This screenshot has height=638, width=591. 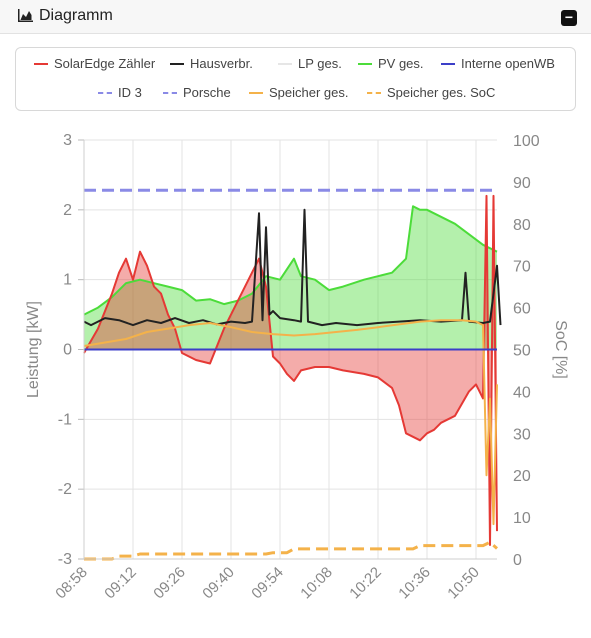 I want to click on legend-item-pv-ges: PV ges., so click(x=391, y=63).